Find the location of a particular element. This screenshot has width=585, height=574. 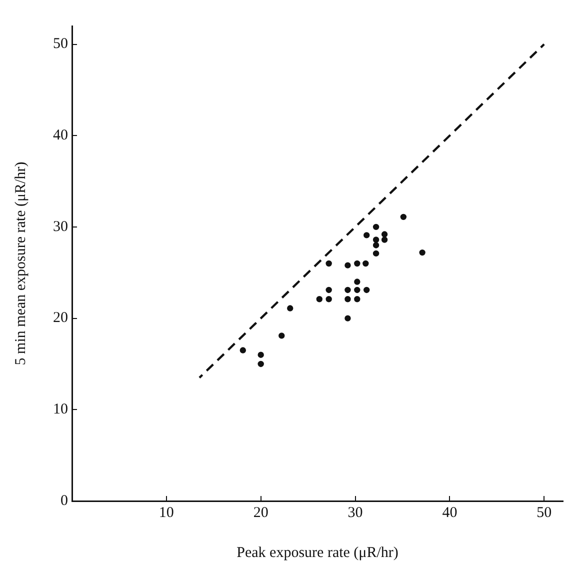

y-tick-label: 20 is located at coordinates (60, 318).